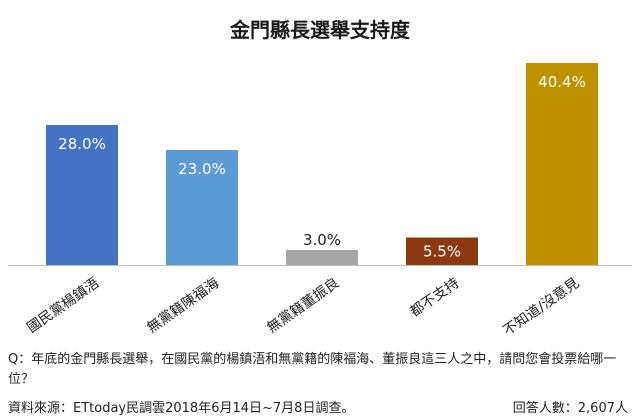 This screenshot has height=418, width=640. Describe the element at coordinates (541, 306) in the screenshot. I see `category-label-5: 不知道/沒意見` at that location.